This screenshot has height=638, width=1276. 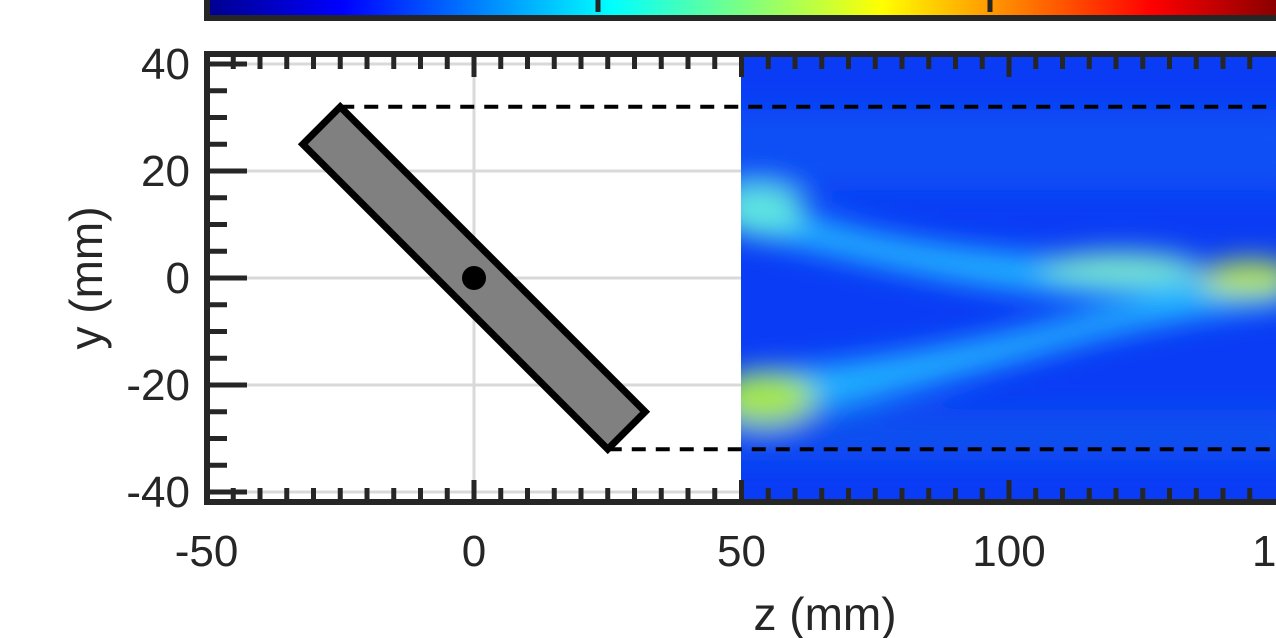 I want to click on center-point, so click(x=474, y=278).